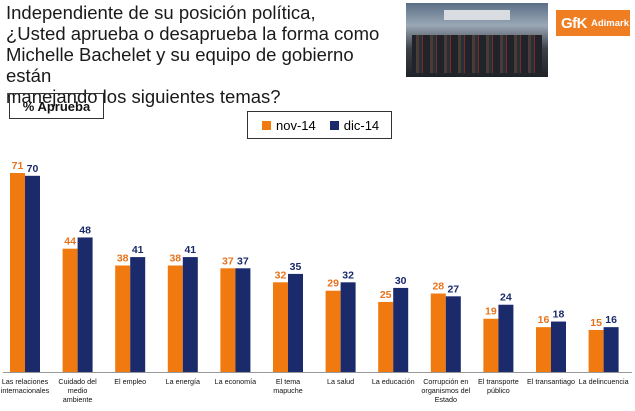 Image resolution: width=635 pixels, height=411 pixels. I want to click on value-label-dic-8: 27, so click(453, 289).